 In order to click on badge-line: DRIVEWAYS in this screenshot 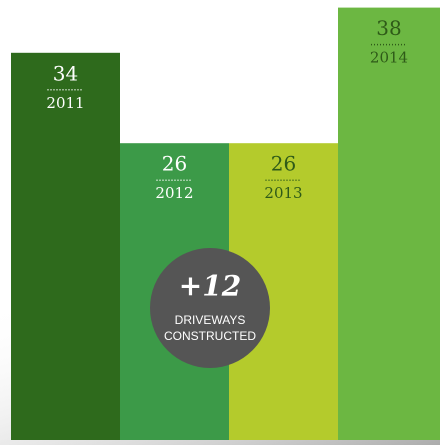, I will do `click(210, 320)`.